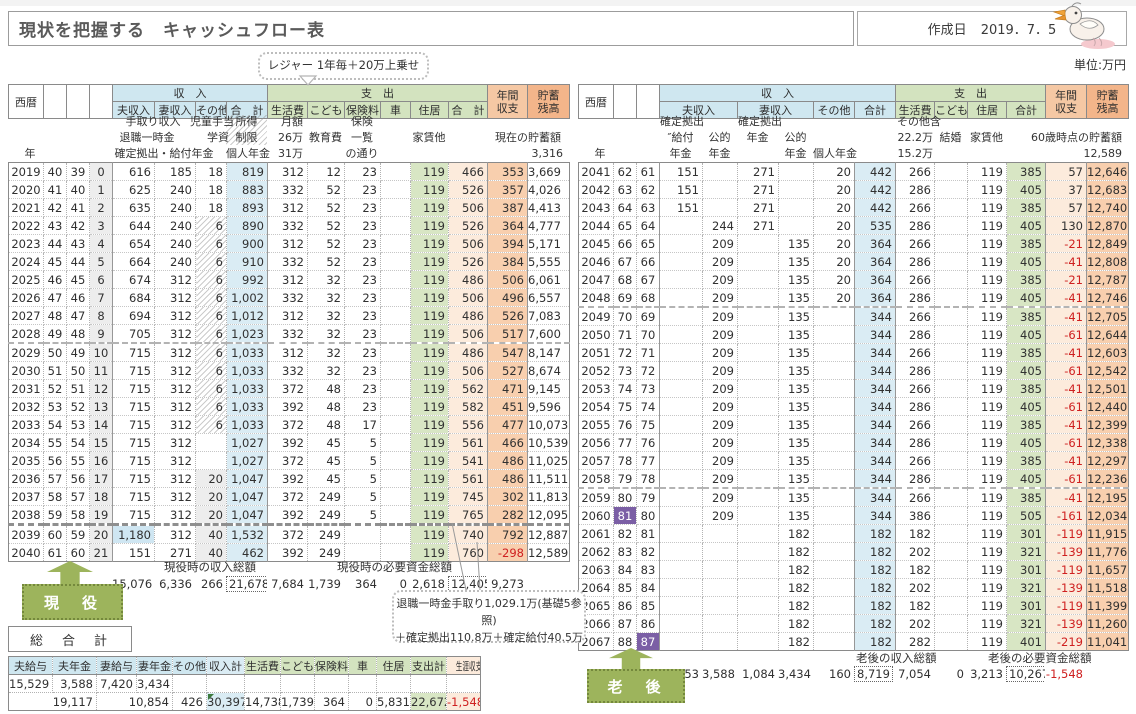  What do you see at coordinates (548, 370) in the screenshot?
I see `savings-balance-cell: 8,674` at bounding box center [548, 370].